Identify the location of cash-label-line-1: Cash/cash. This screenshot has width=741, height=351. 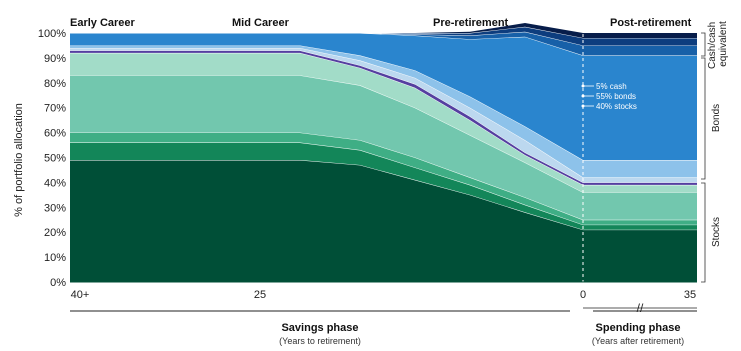
(712, 45).